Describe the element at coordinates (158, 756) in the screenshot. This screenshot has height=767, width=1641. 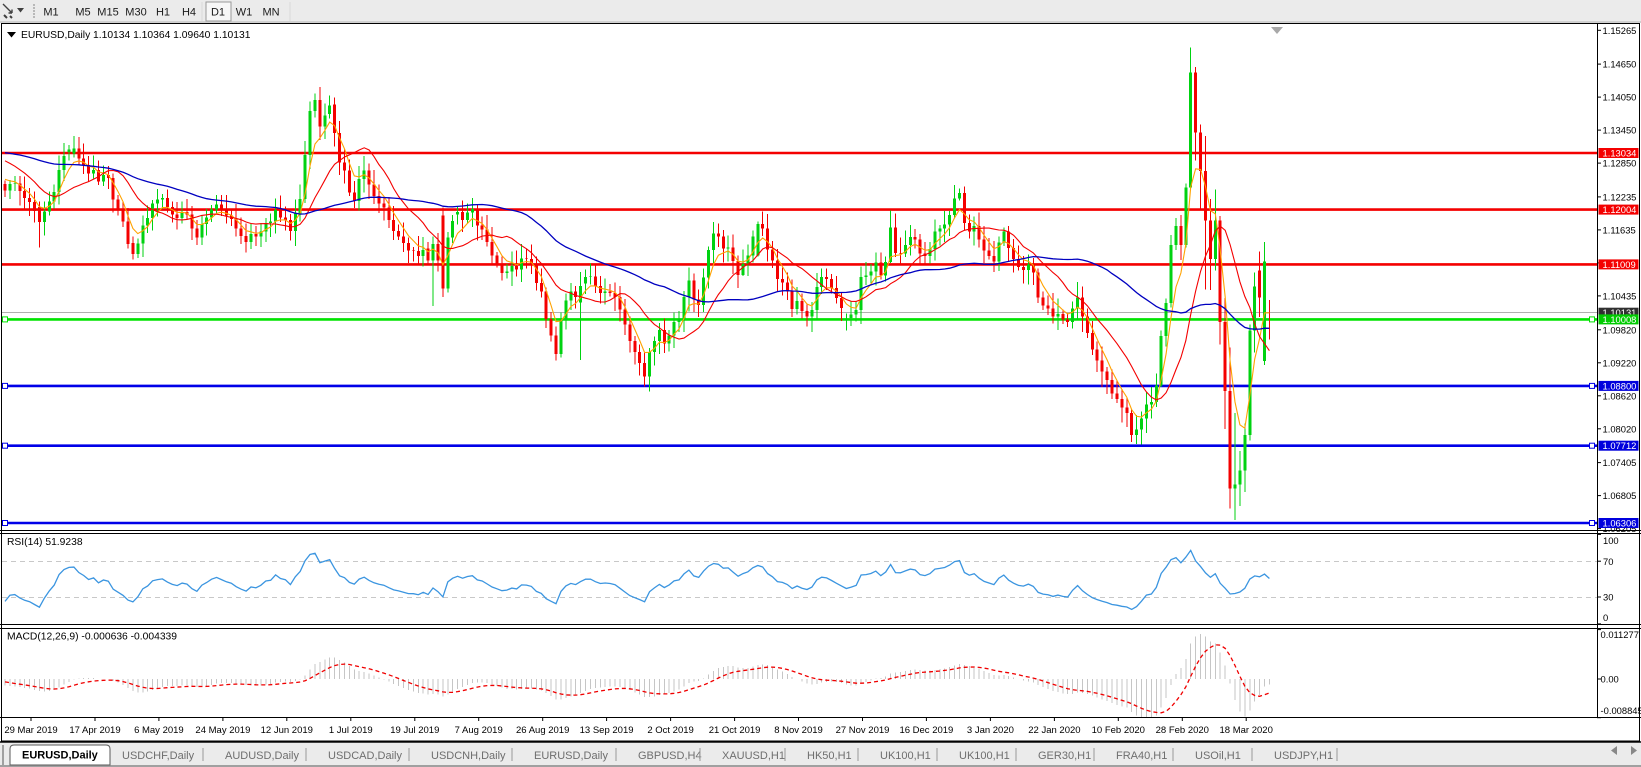
I see `svg-text: USDCHF,Daily` at that location.